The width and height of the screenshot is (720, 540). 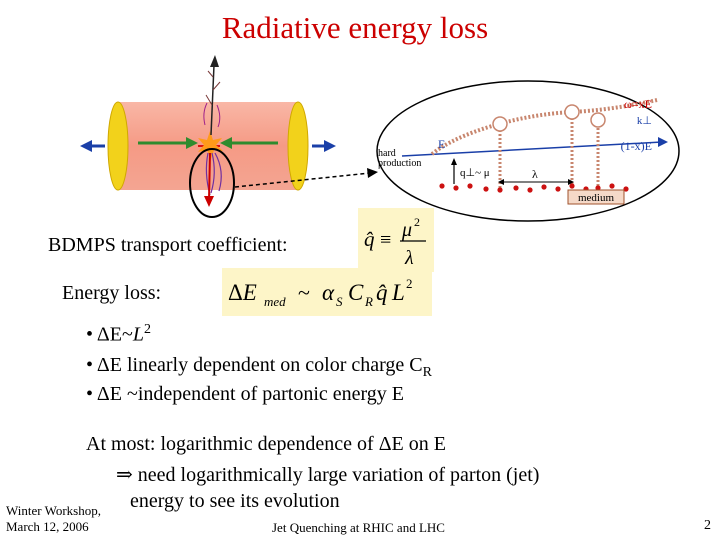 I want to click on conclusion-line-3: energy to see its evolution, so click(x=235, y=501).